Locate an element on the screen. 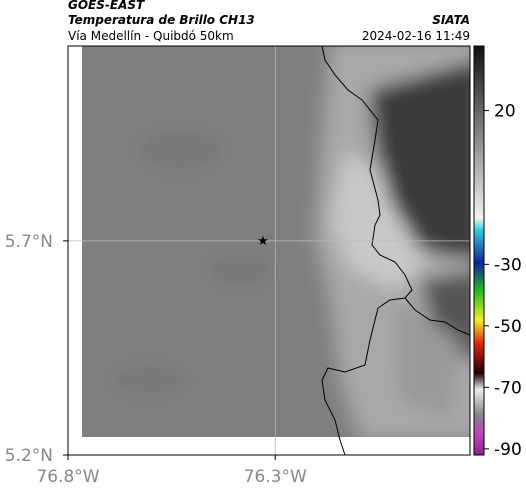 The width and height of the screenshot is (526, 491). region: Vía Medellín - Quibdó 50km is located at coordinates (151, 36).